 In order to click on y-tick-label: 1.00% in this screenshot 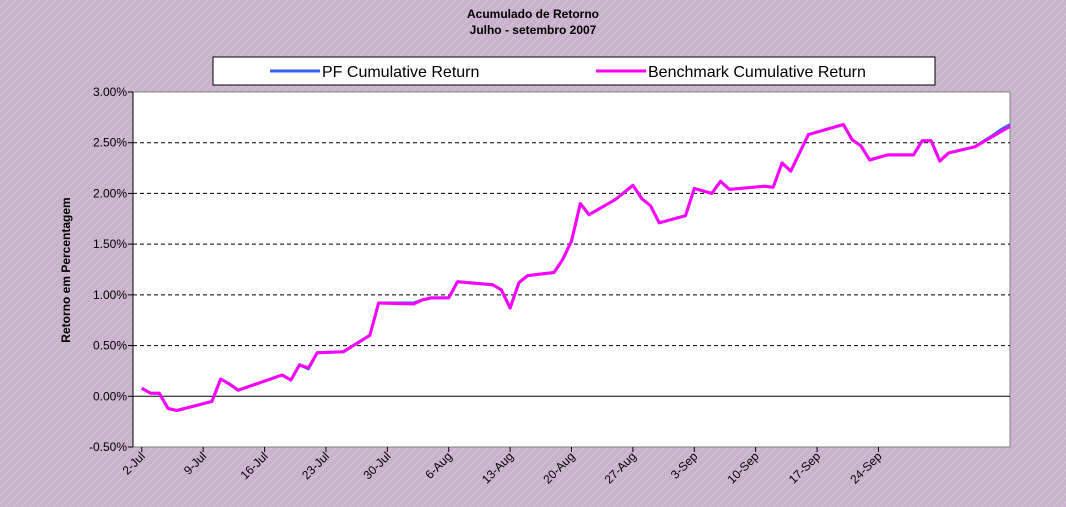, I will do `click(110, 295)`.